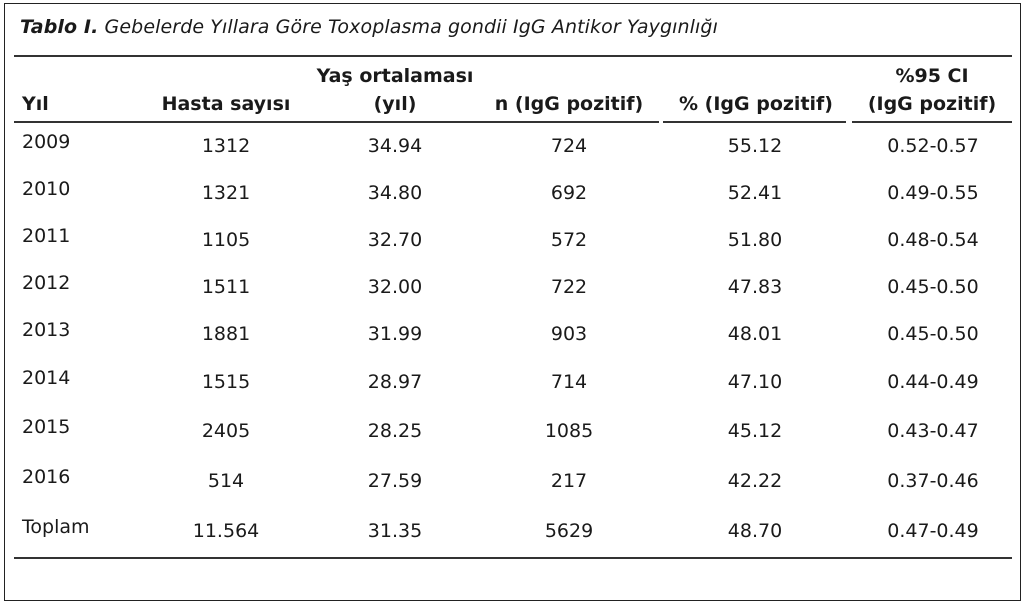 The width and height of the screenshot is (1027, 606). I want to click on cell-ci: 0.52-0.57, so click(933, 146).